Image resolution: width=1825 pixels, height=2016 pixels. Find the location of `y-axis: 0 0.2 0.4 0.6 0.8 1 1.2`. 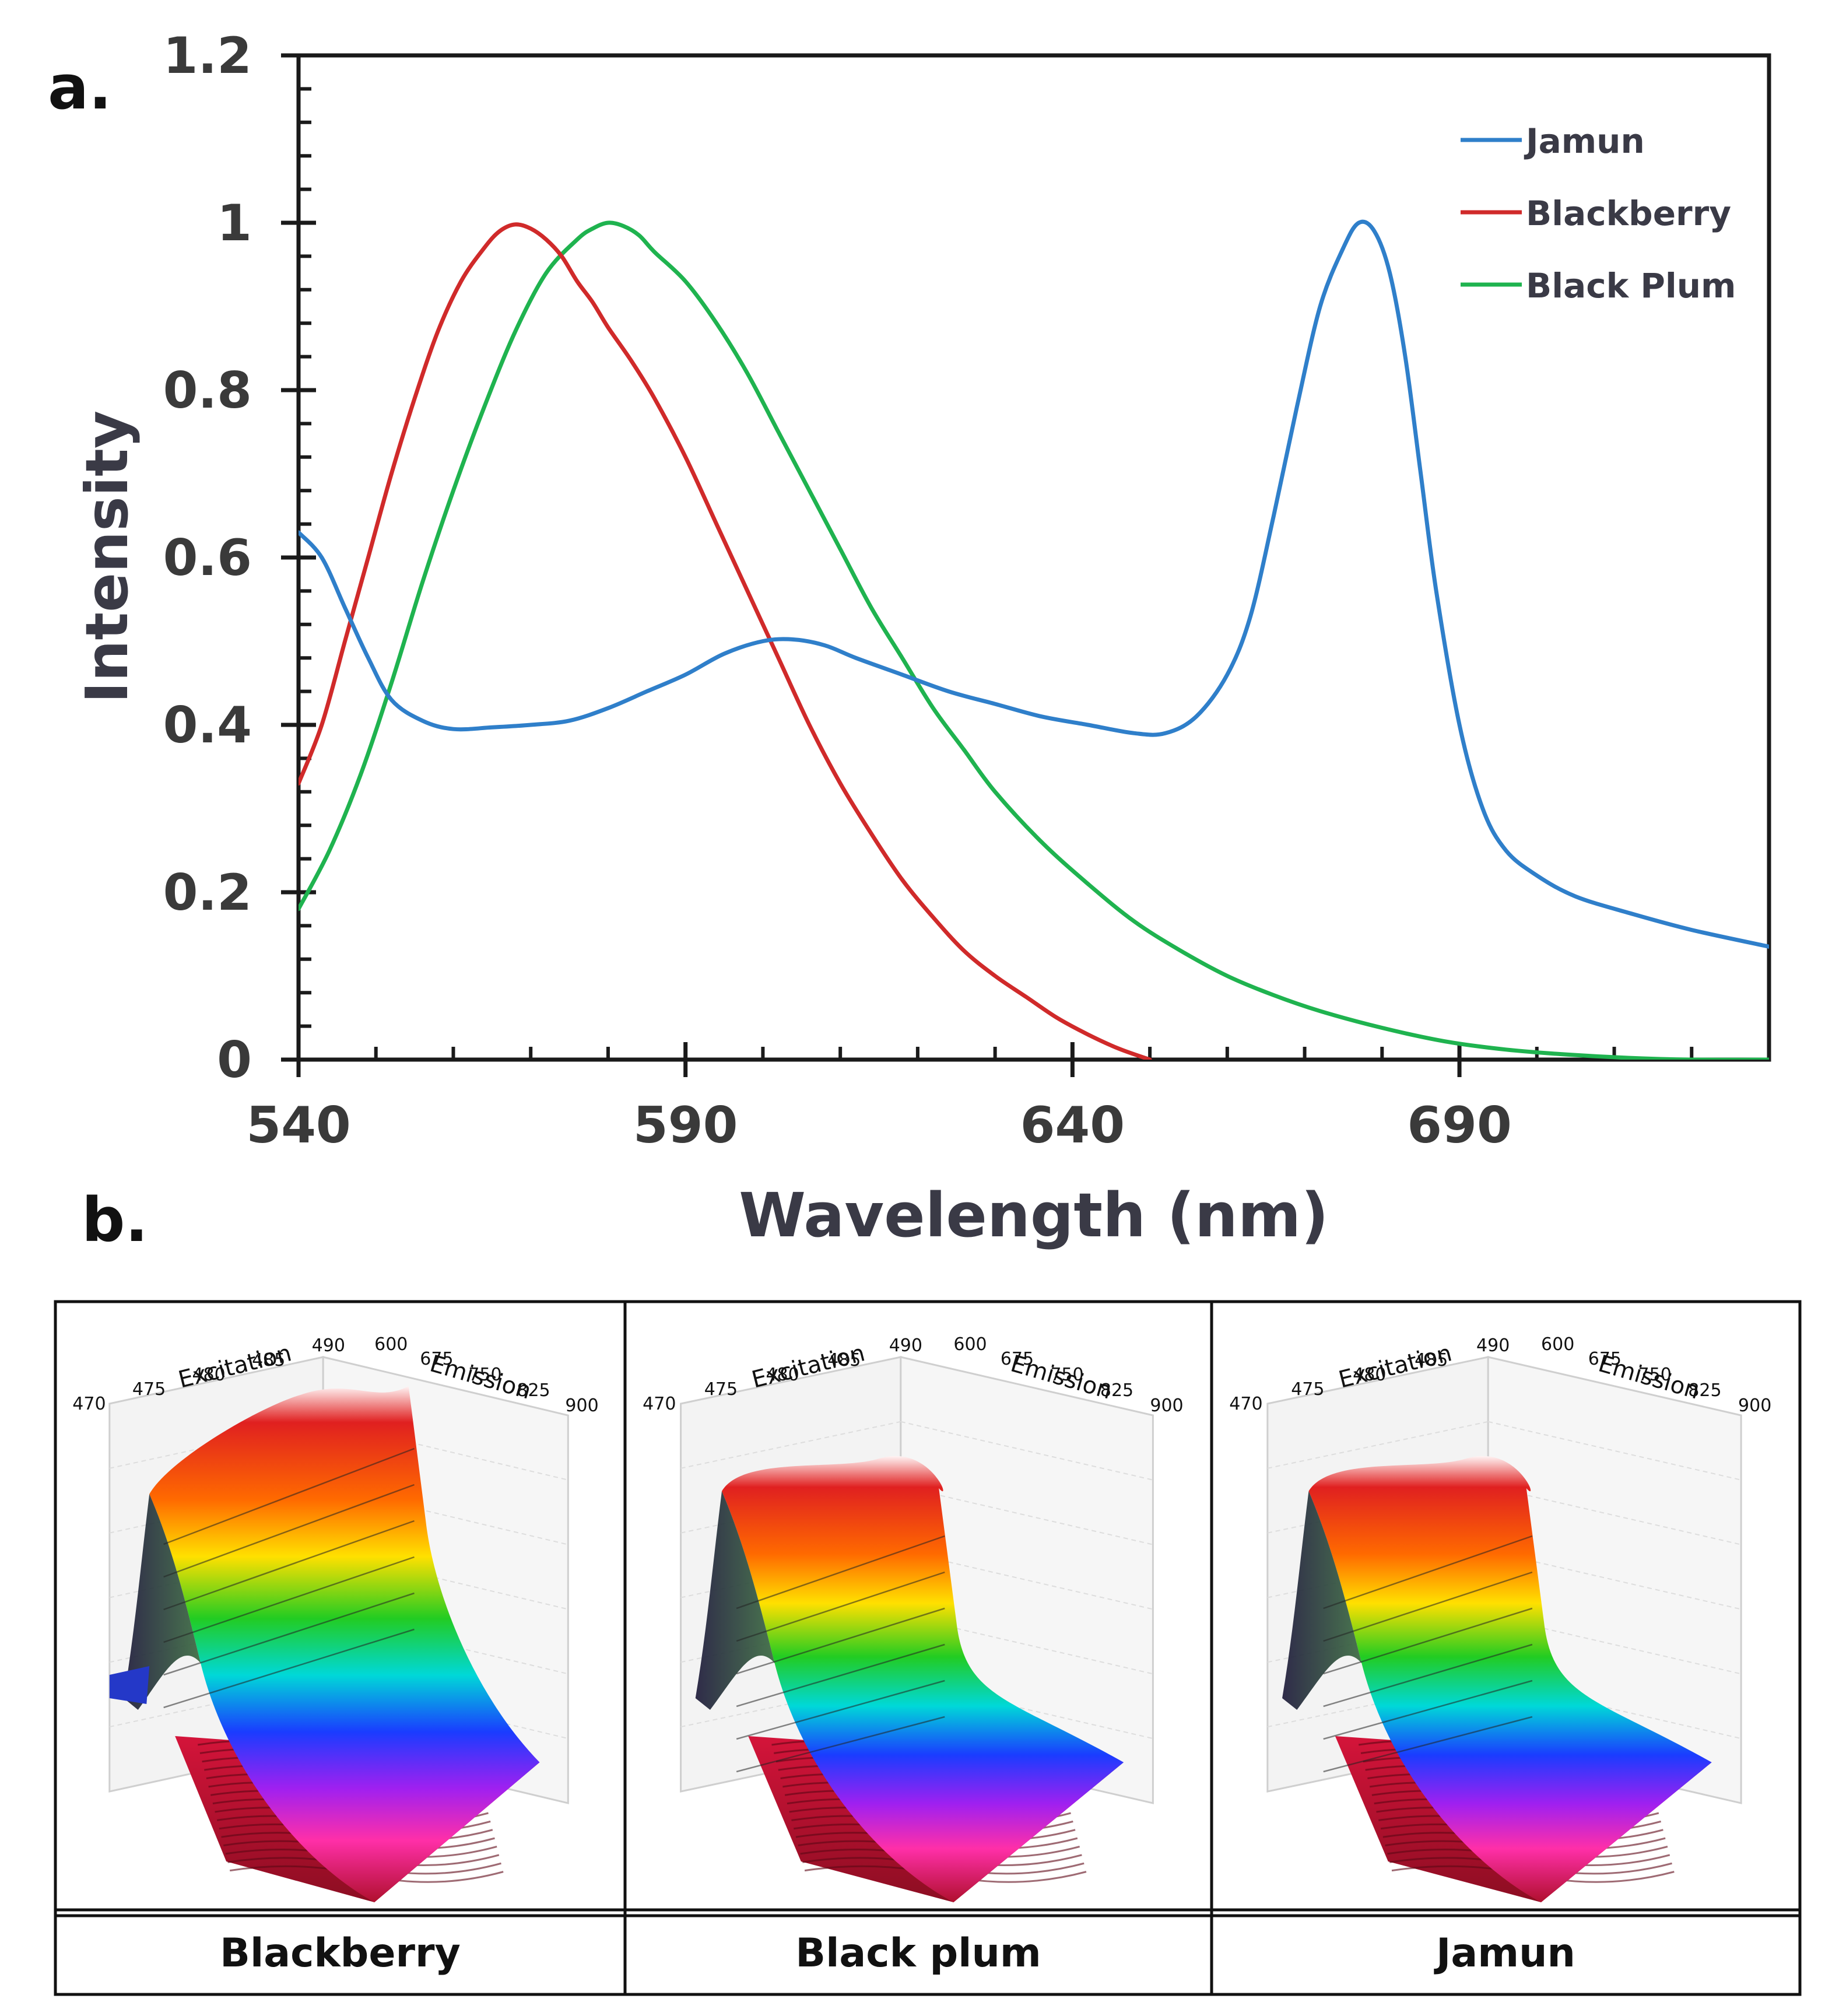

y-axis: 0 0.2 0.4 0.6 0.8 1 1.2 is located at coordinates (239, 558).